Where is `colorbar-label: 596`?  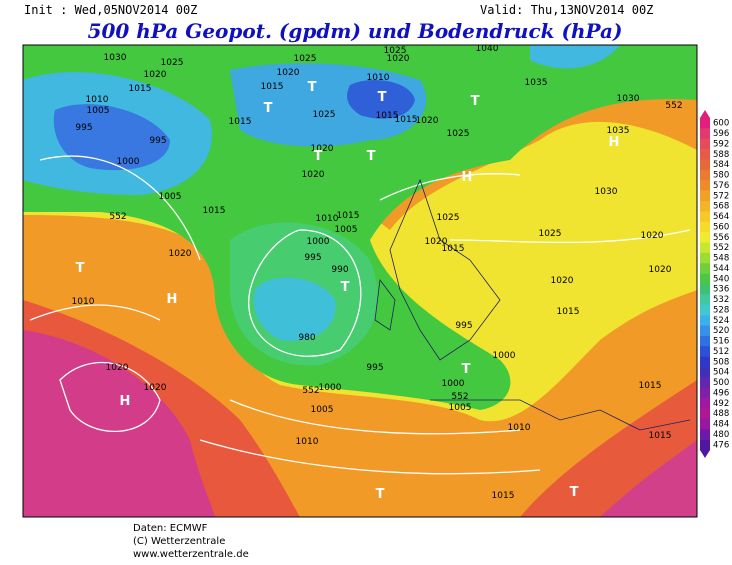
colorbar-label: 596 is located at coordinates (721, 134).